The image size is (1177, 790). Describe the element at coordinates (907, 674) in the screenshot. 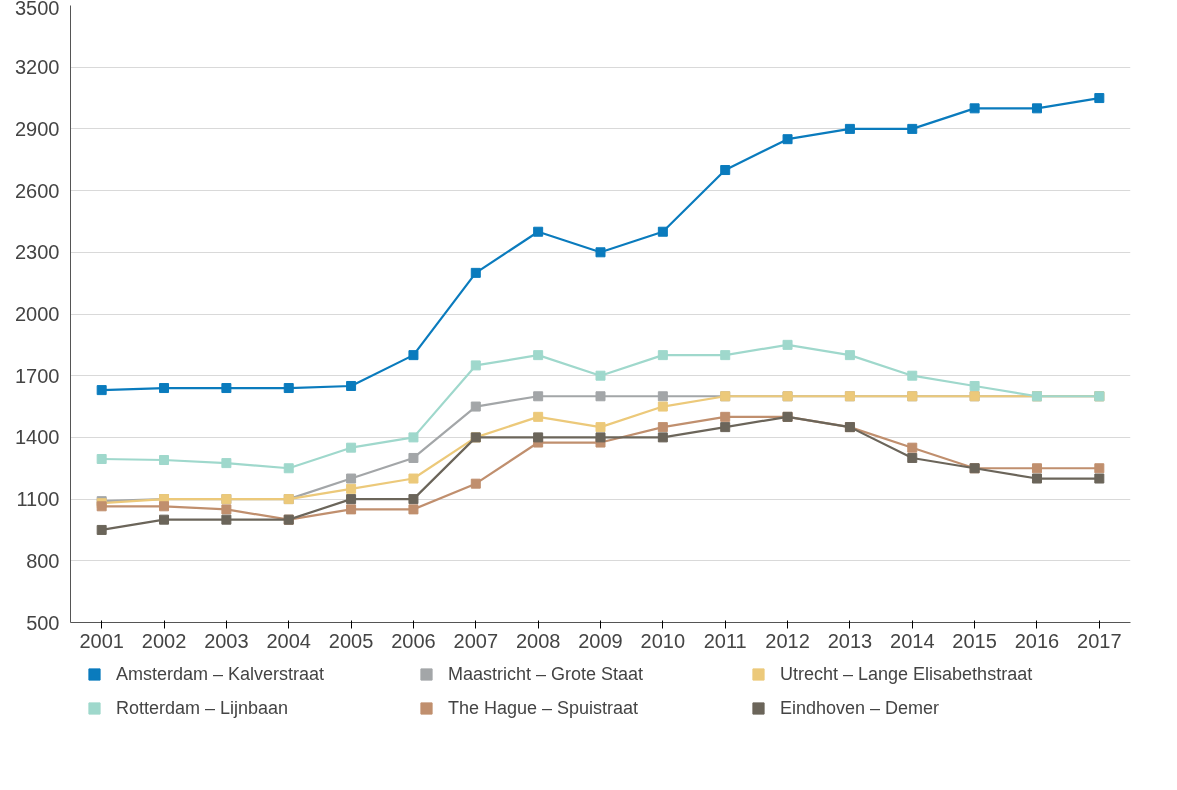

I see `legend-label: Utrecht – Lange Elisabethstraat` at that location.